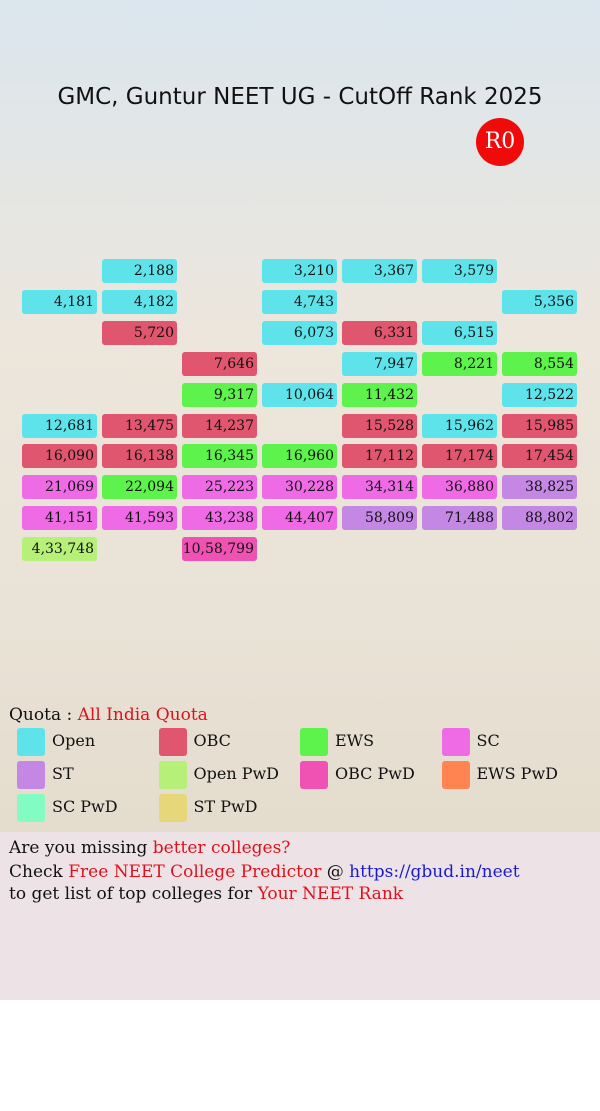 This screenshot has height=1111, width=600. What do you see at coordinates (488, 740) in the screenshot?
I see `legend-label: SC` at bounding box center [488, 740].